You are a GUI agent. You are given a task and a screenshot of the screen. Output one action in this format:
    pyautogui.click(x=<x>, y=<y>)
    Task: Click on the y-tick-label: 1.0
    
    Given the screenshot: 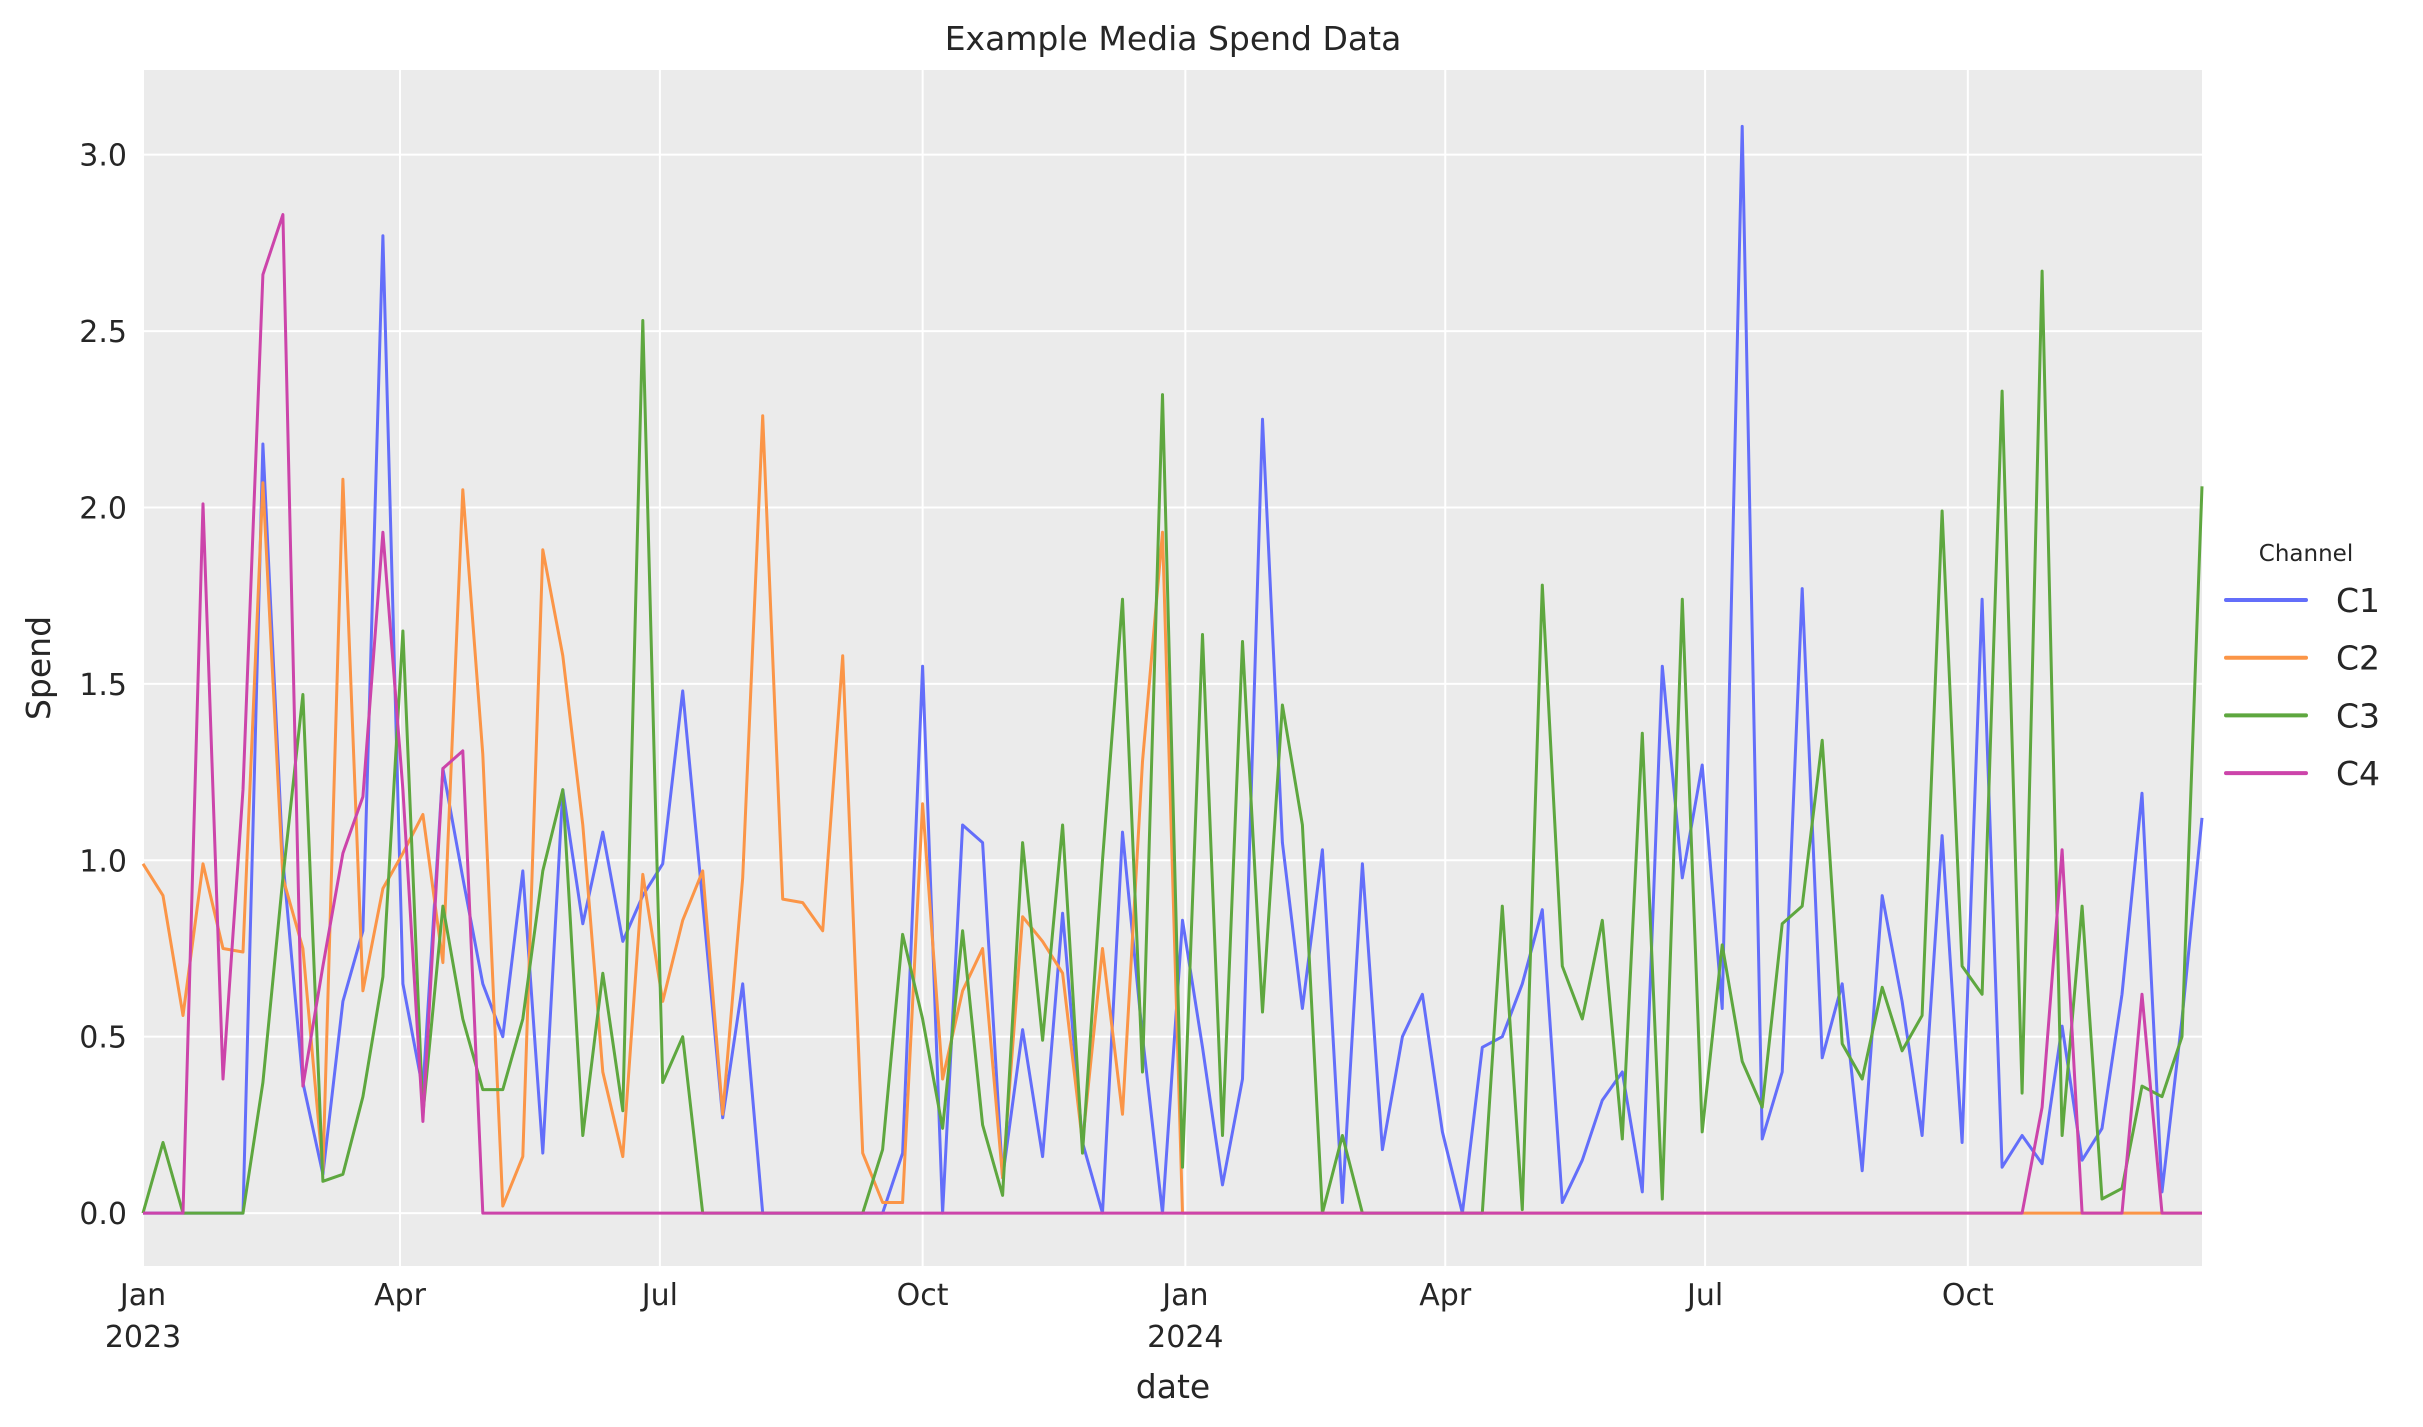 What is the action you would take?
    pyautogui.click(x=103, y=861)
    